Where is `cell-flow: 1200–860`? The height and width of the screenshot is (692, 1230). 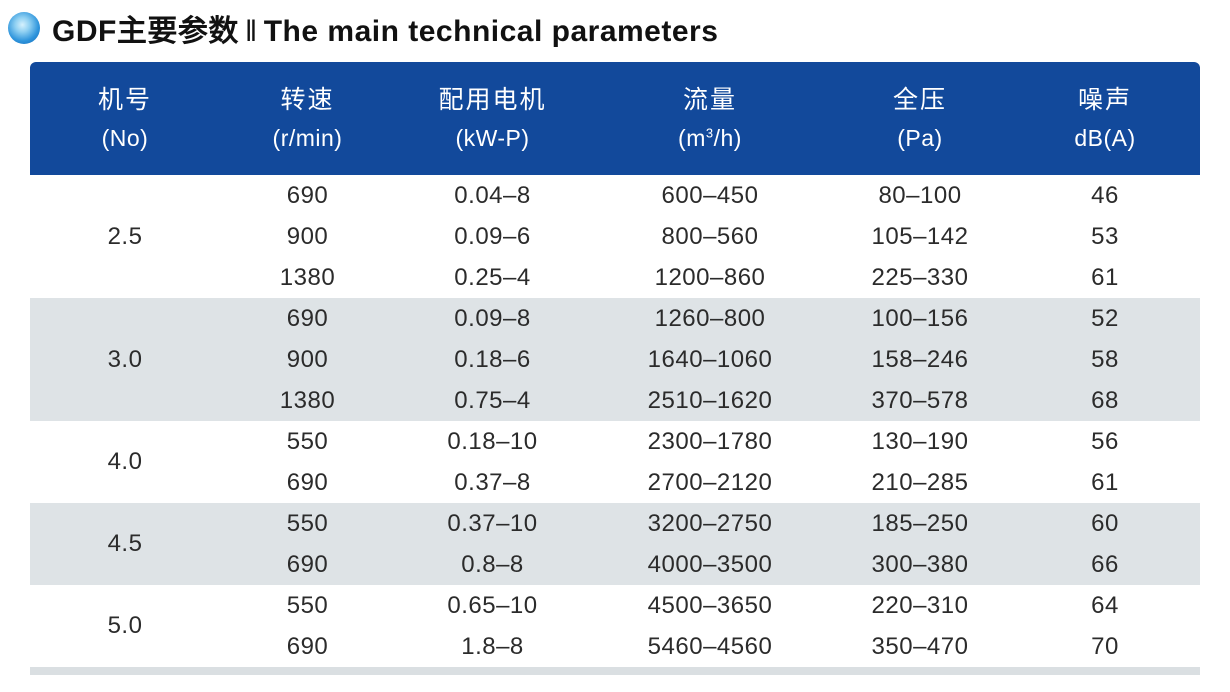
cell-flow: 1200–860 is located at coordinates (710, 277).